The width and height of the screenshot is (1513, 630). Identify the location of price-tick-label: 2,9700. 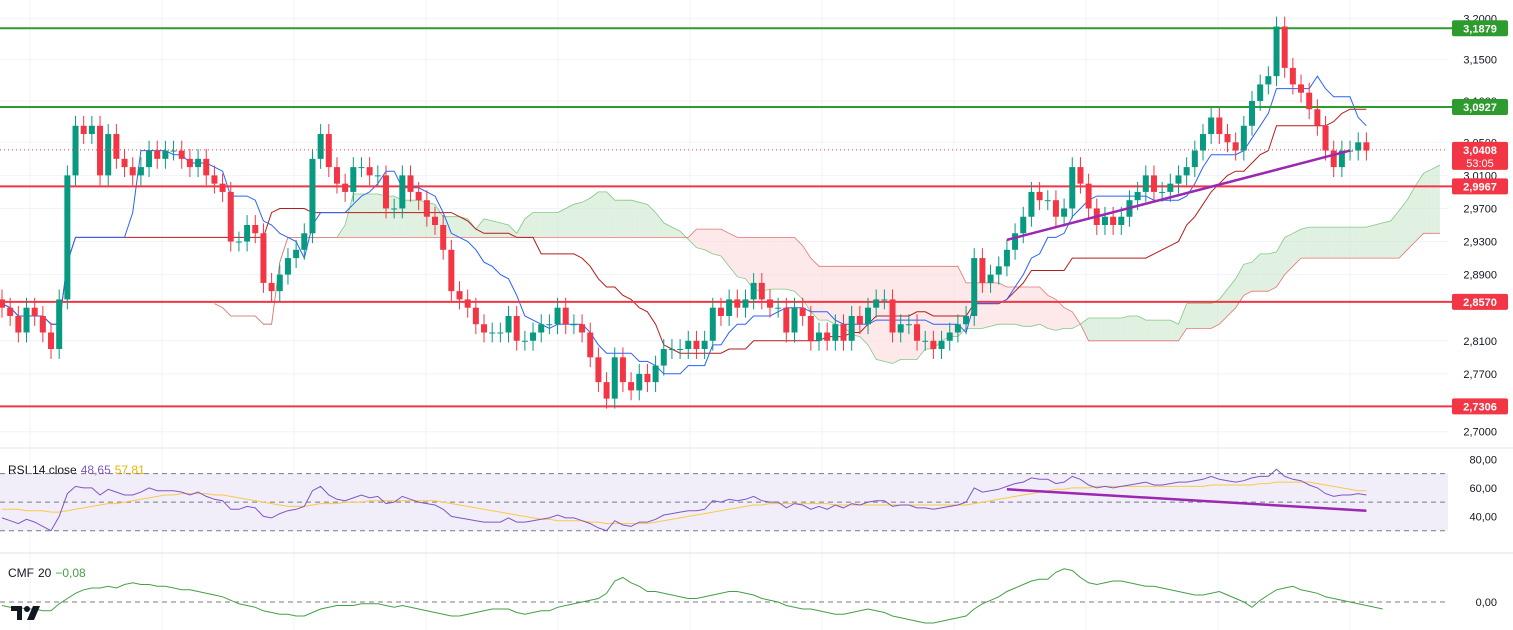
(1480, 209).